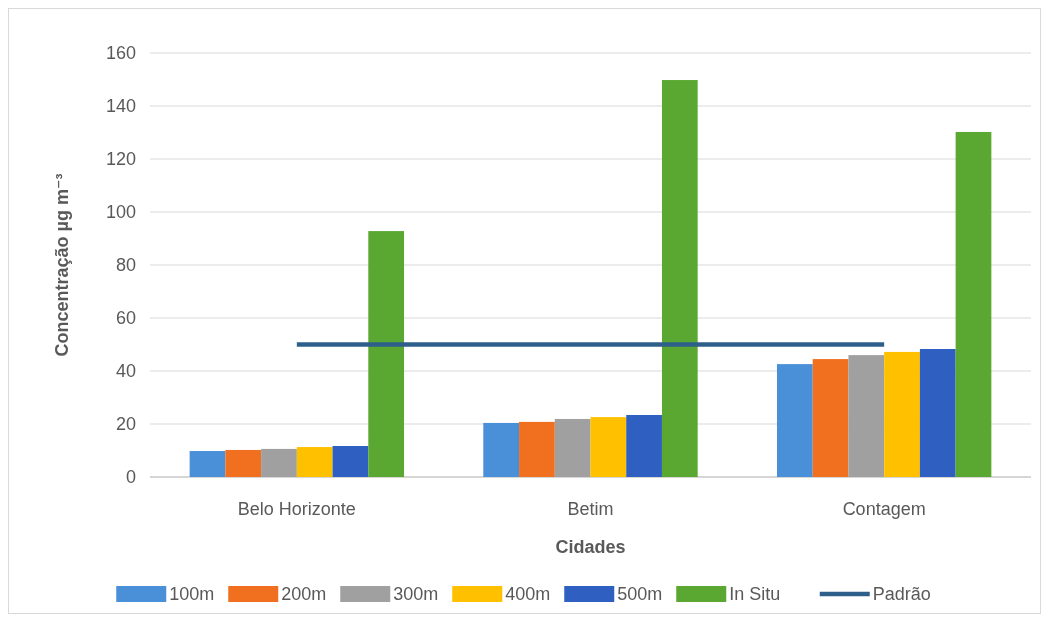  What do you see at coordinates (125, 371) in the screenshot?
I see `y-tick-label: 40` at bounding box center [125, 371].